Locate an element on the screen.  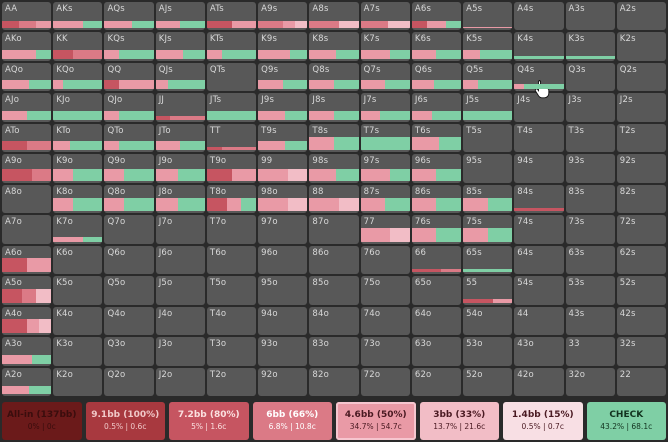
hand-cell-88: 88 is located at coordinates (334, 199).